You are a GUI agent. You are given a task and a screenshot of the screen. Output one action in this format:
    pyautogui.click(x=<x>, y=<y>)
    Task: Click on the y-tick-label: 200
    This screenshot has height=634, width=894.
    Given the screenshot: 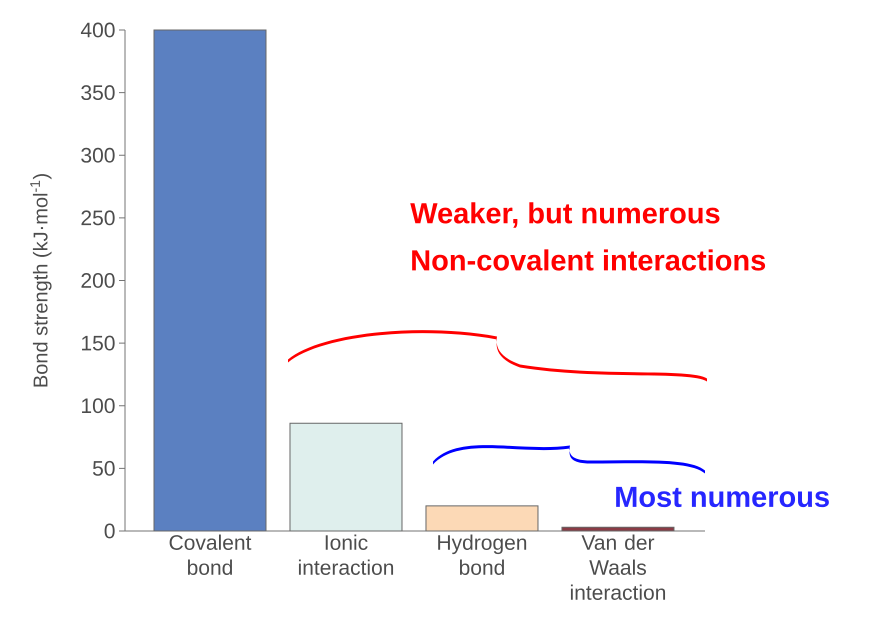 What is the action you would take?
    pyautogui.click(x=98, y=280)
    